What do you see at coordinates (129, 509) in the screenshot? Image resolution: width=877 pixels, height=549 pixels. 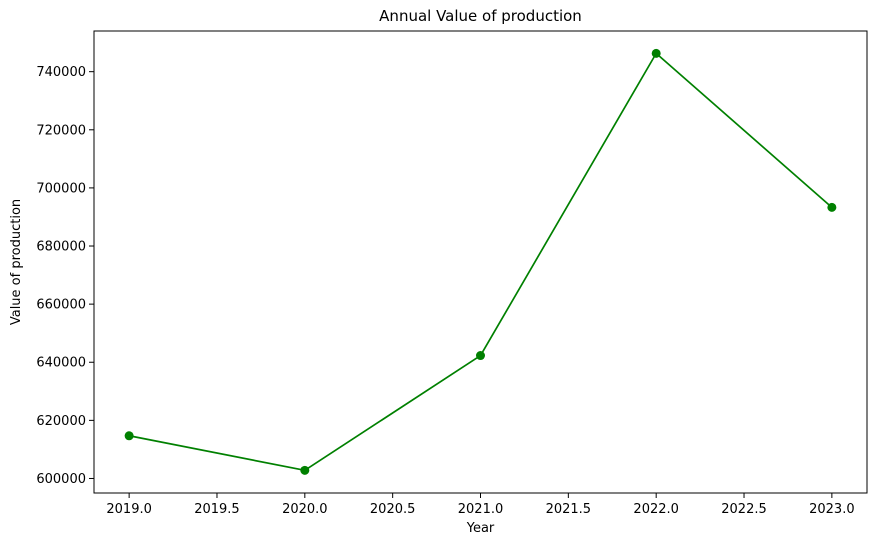 I see `x-tick-label: 2019.0` at bounding box center [129, 509].